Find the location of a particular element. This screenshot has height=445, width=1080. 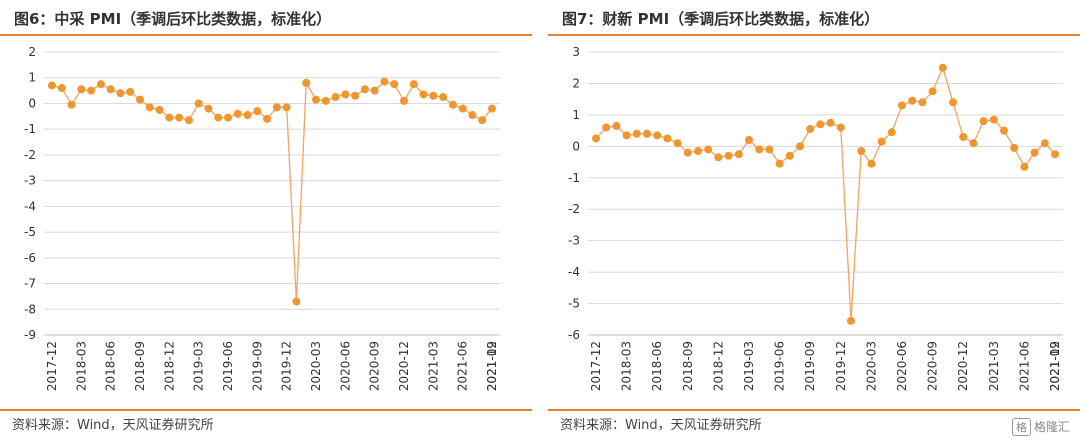

watermark-icon: 格 is located at coordinates (1021, 427).